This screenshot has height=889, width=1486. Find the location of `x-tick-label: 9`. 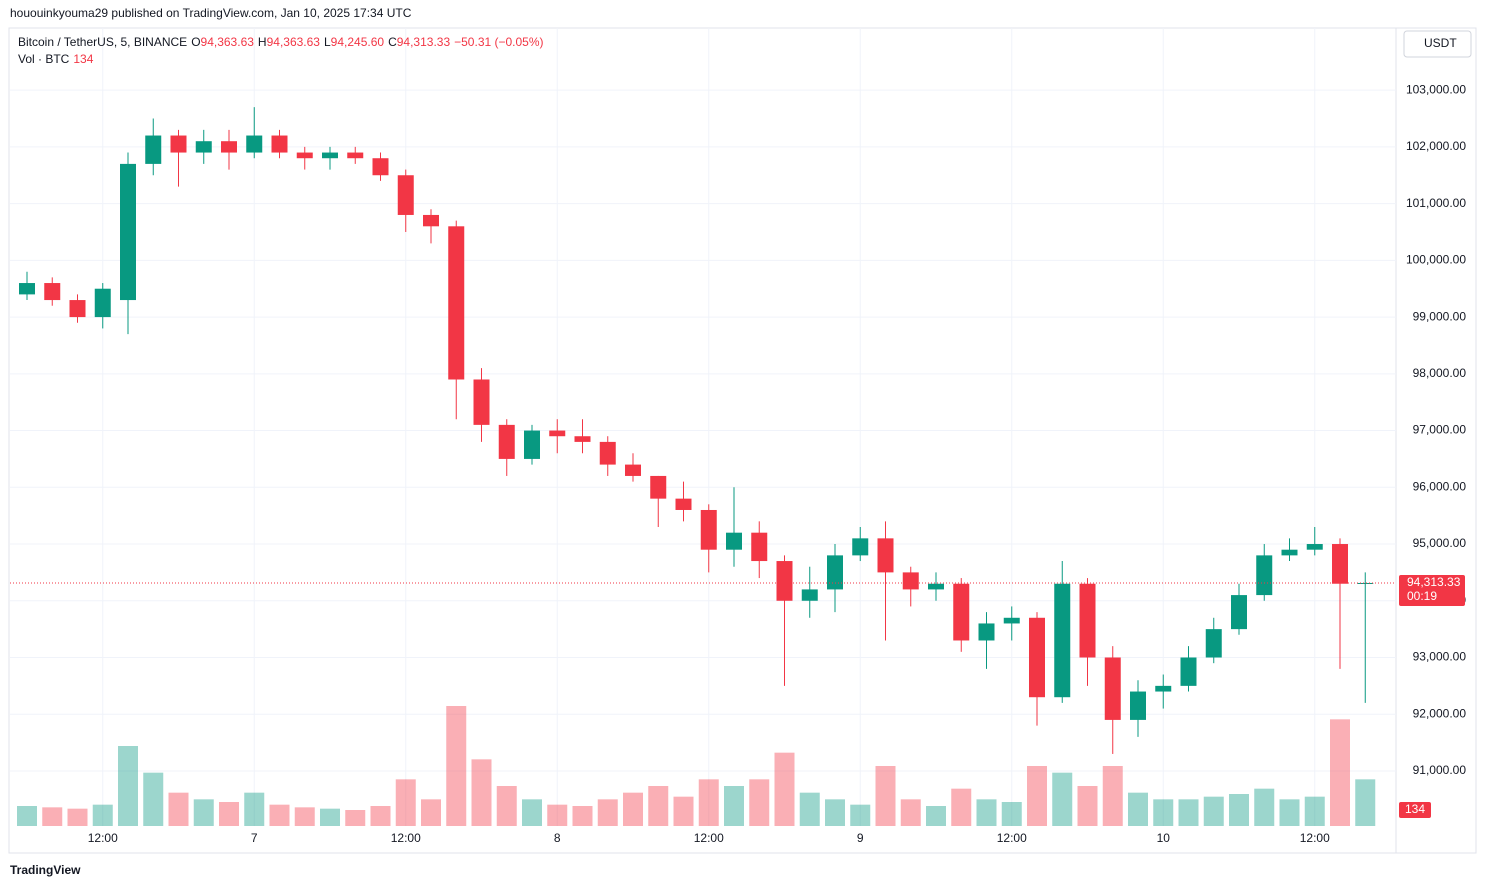

x-tick-label: 9 is located at coordinates (860, 838).